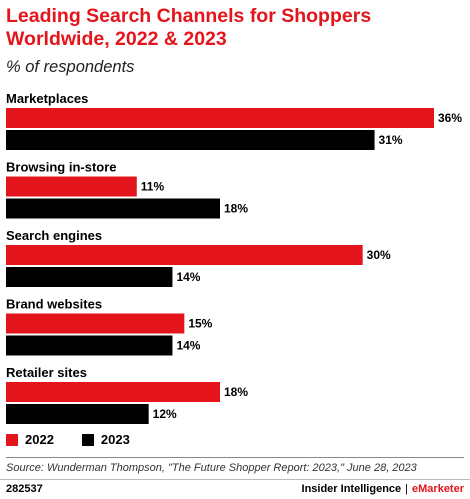 This screenshot has height=499, width=470. What do you see at coordinates (165, 414) in the screenshot?
I see `value-label-2023-retailer-sites: 12%` at bounding box center [165, 414].